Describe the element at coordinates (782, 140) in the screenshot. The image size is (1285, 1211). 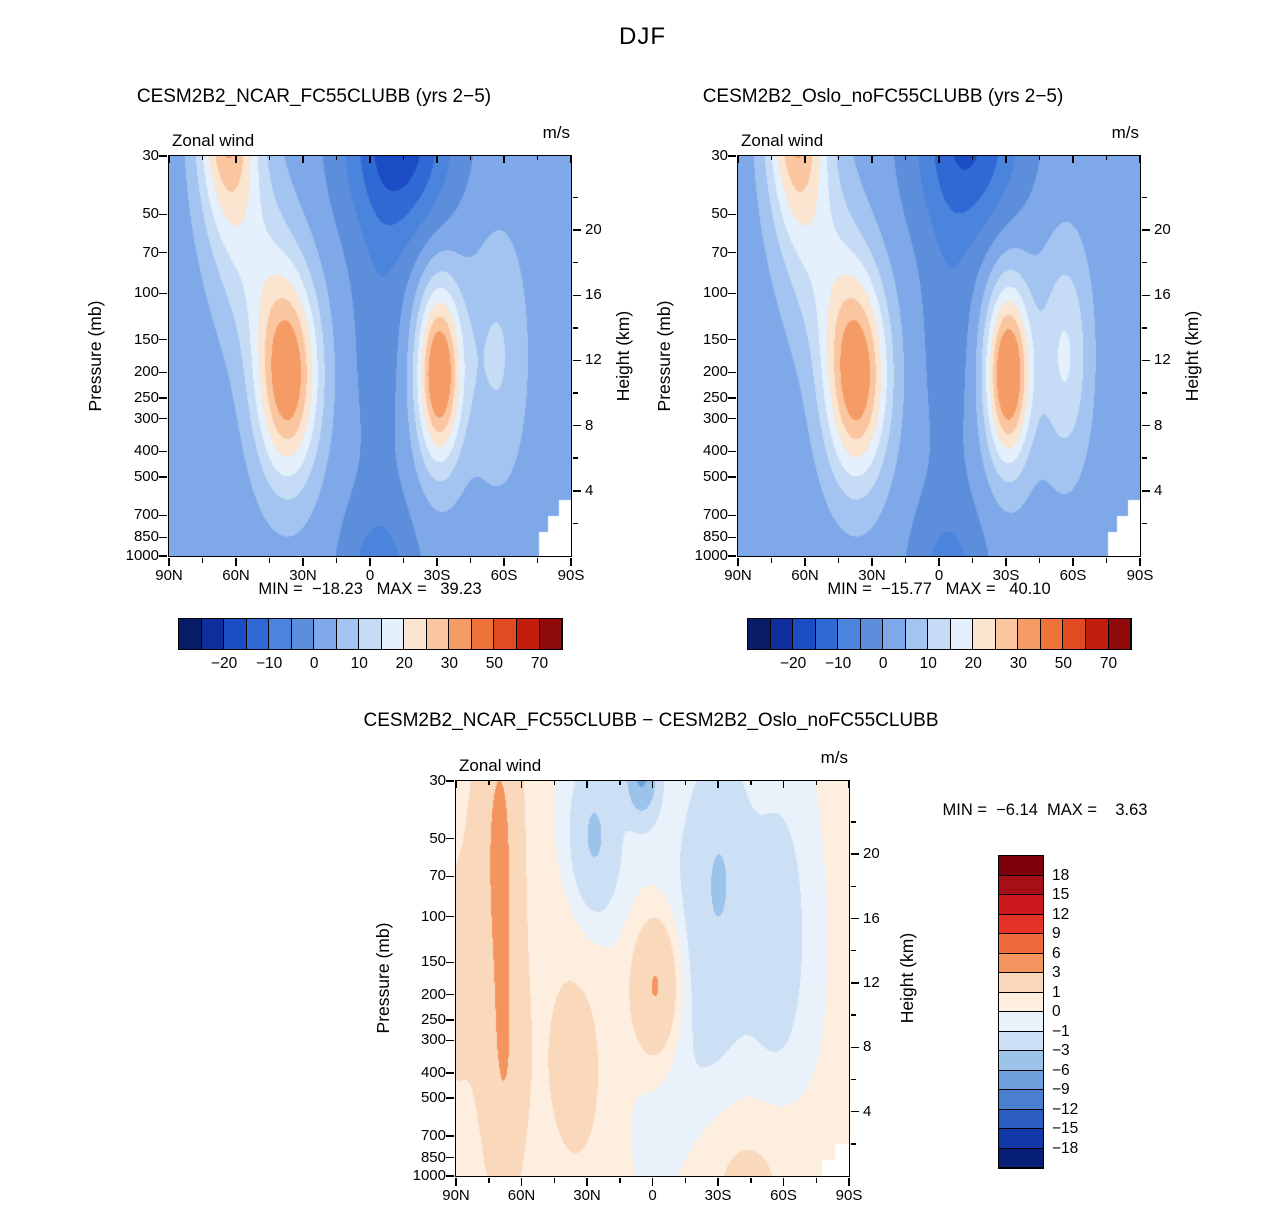
I see `panel-1-field-label: Zonal wind` at that location.